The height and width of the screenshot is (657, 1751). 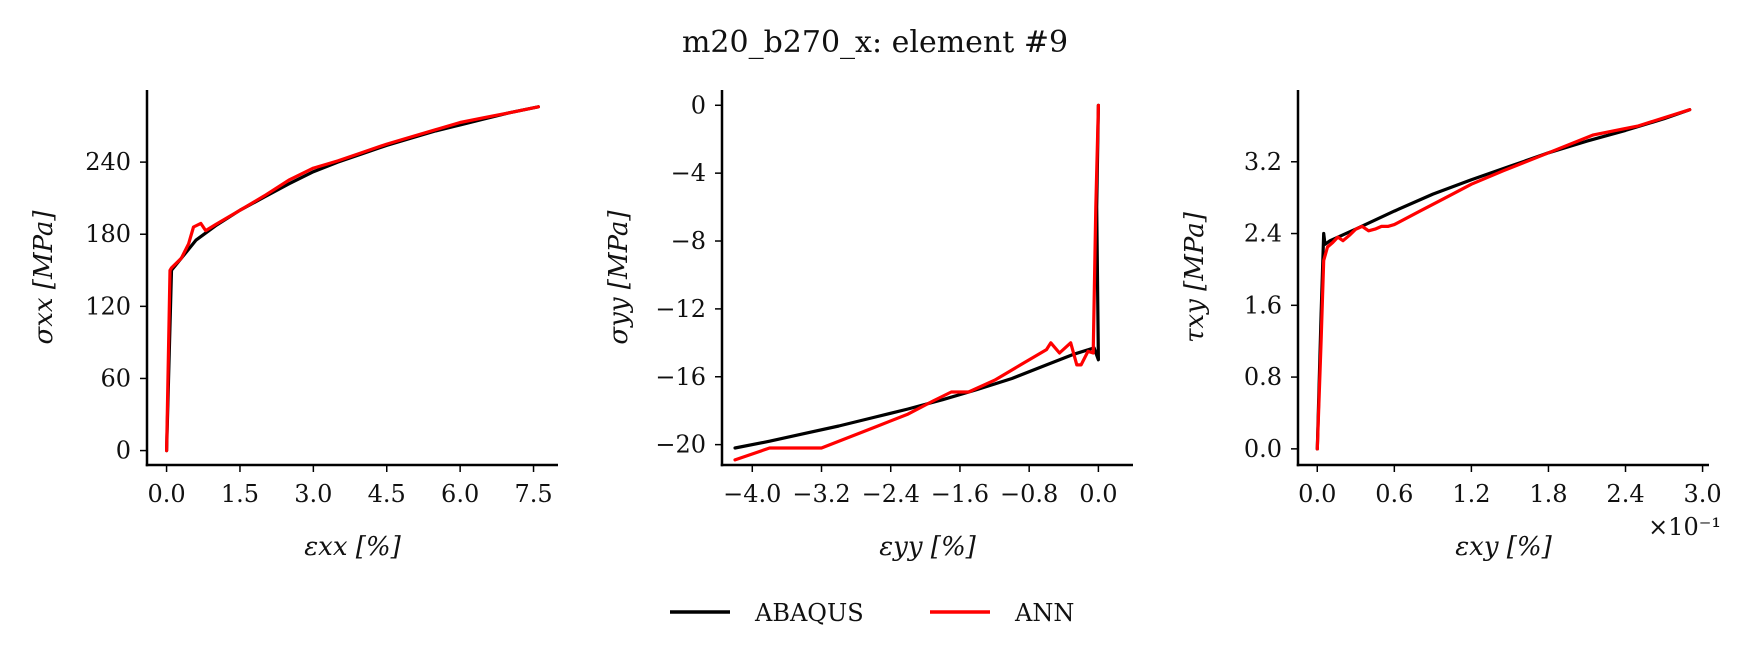 What do you see at coordinates (872, 613) in the screenshot?
I see `legend: ABAQUS ANN` at bounding box center [872, 613].